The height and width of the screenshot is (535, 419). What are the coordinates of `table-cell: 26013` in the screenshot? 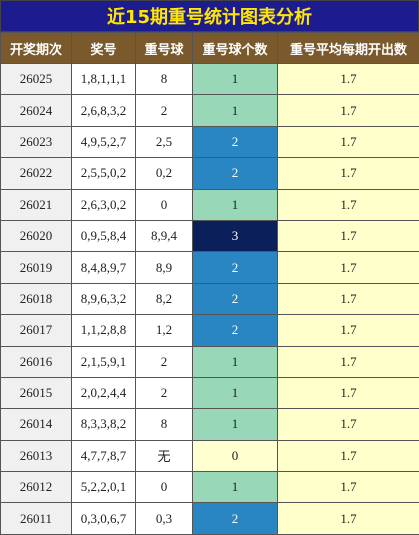 It's located at (36, 455).